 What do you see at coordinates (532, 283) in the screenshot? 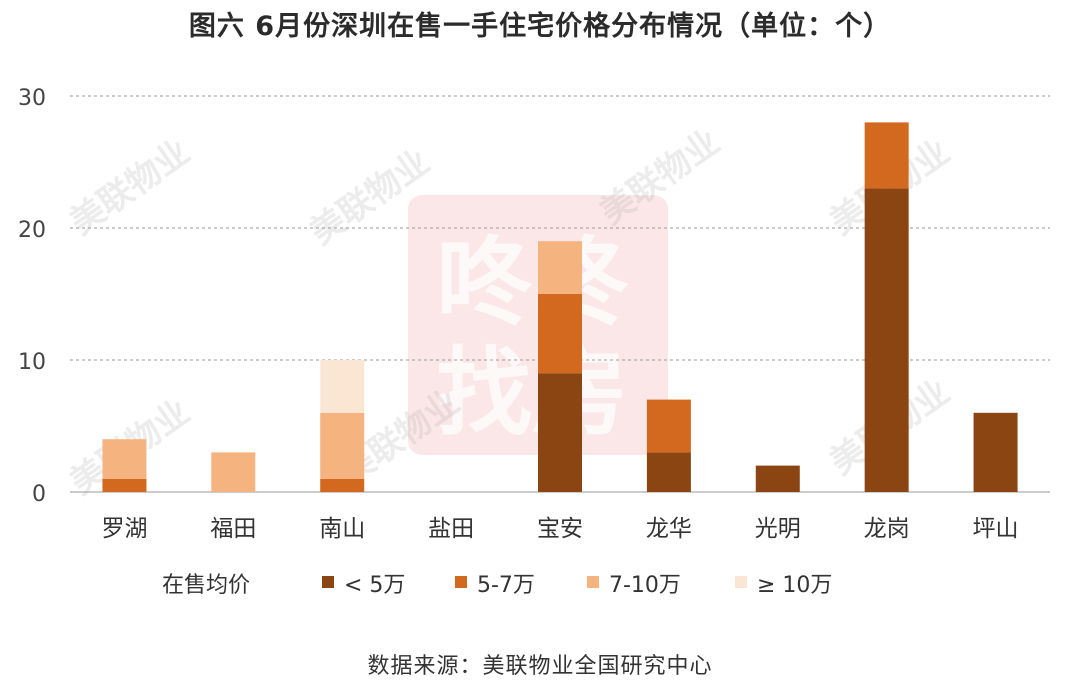
I see `watermark-stamp-line1: 咚咚` at bounding box center [532, 283].